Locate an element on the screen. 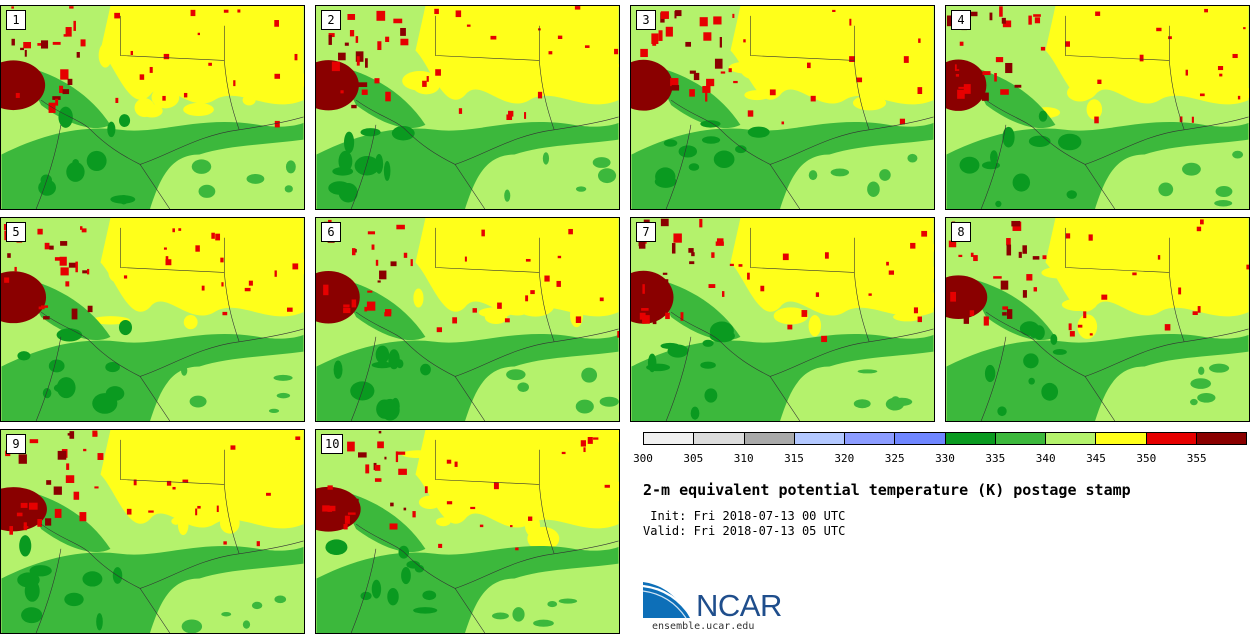 The height and width of the screenshot is (635, 1260). member-number: 8 is located at coordinates (961, 232).